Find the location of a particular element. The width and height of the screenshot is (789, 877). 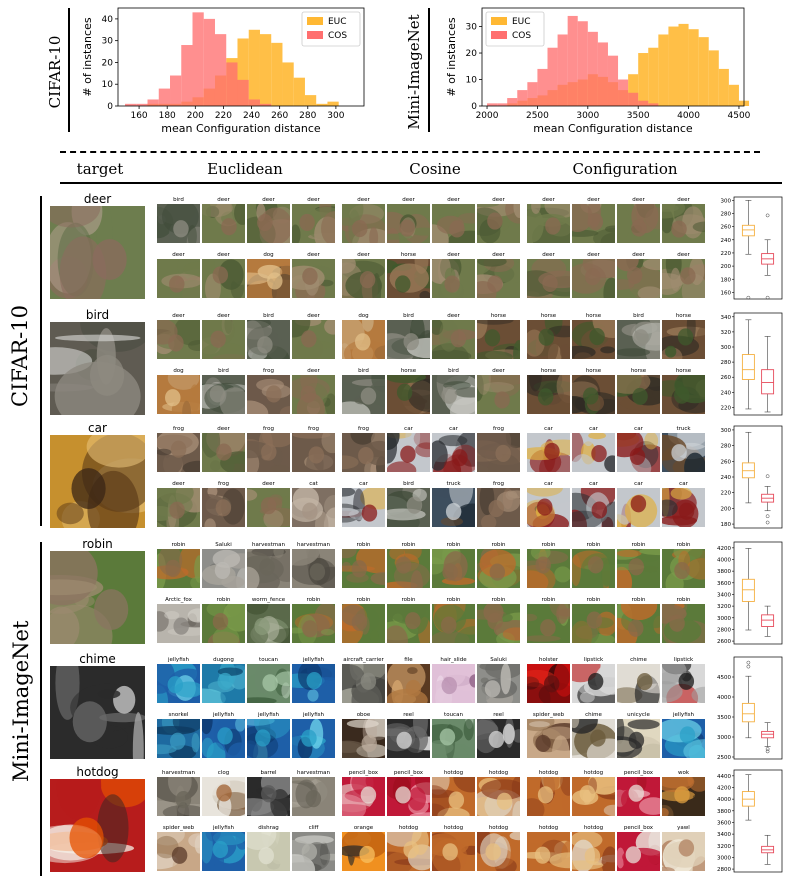

boxplot-y-tick-label: 3600 is located at coordinates (724, 823).